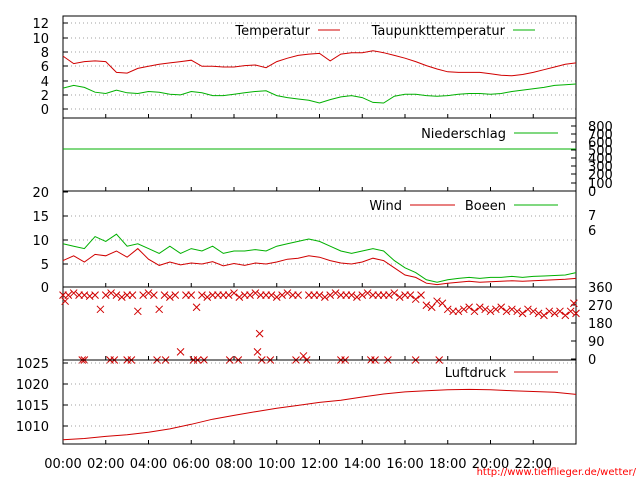 Image resolution: width=640 pixels, height=480 pixels. Describe the element at coordinates (319, 414) in the screenshot. I see `series-line-luftdruck` at that location.